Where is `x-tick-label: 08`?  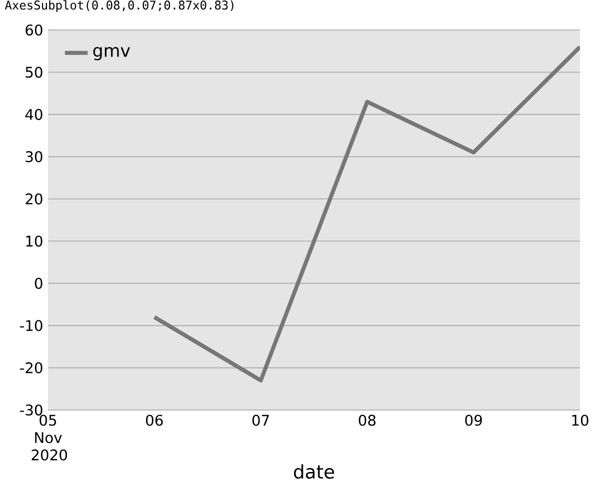 x-tick-label: 08 is located at coordinates (367, 420).